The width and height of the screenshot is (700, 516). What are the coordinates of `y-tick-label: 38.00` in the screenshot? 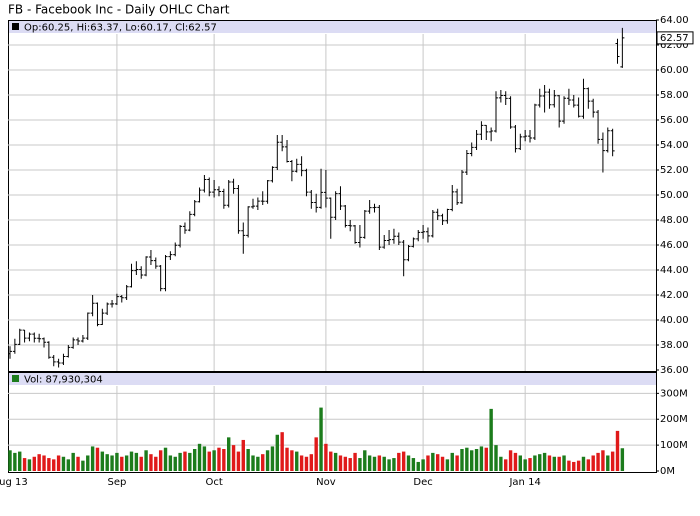 It's located at (674, 345).